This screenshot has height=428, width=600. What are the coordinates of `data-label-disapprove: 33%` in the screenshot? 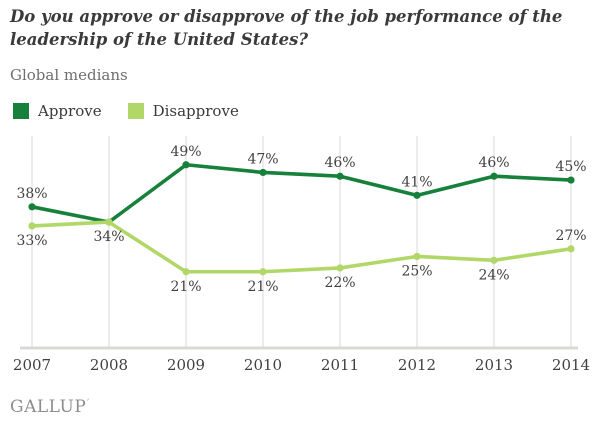 It's located at (31, 241).